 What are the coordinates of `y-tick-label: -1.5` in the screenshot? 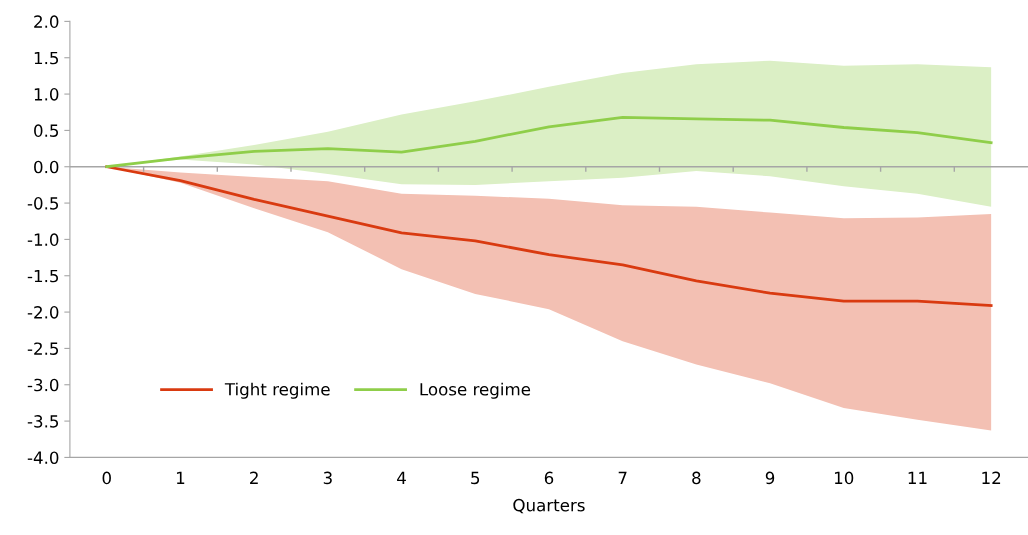 It's located at (43, 276).